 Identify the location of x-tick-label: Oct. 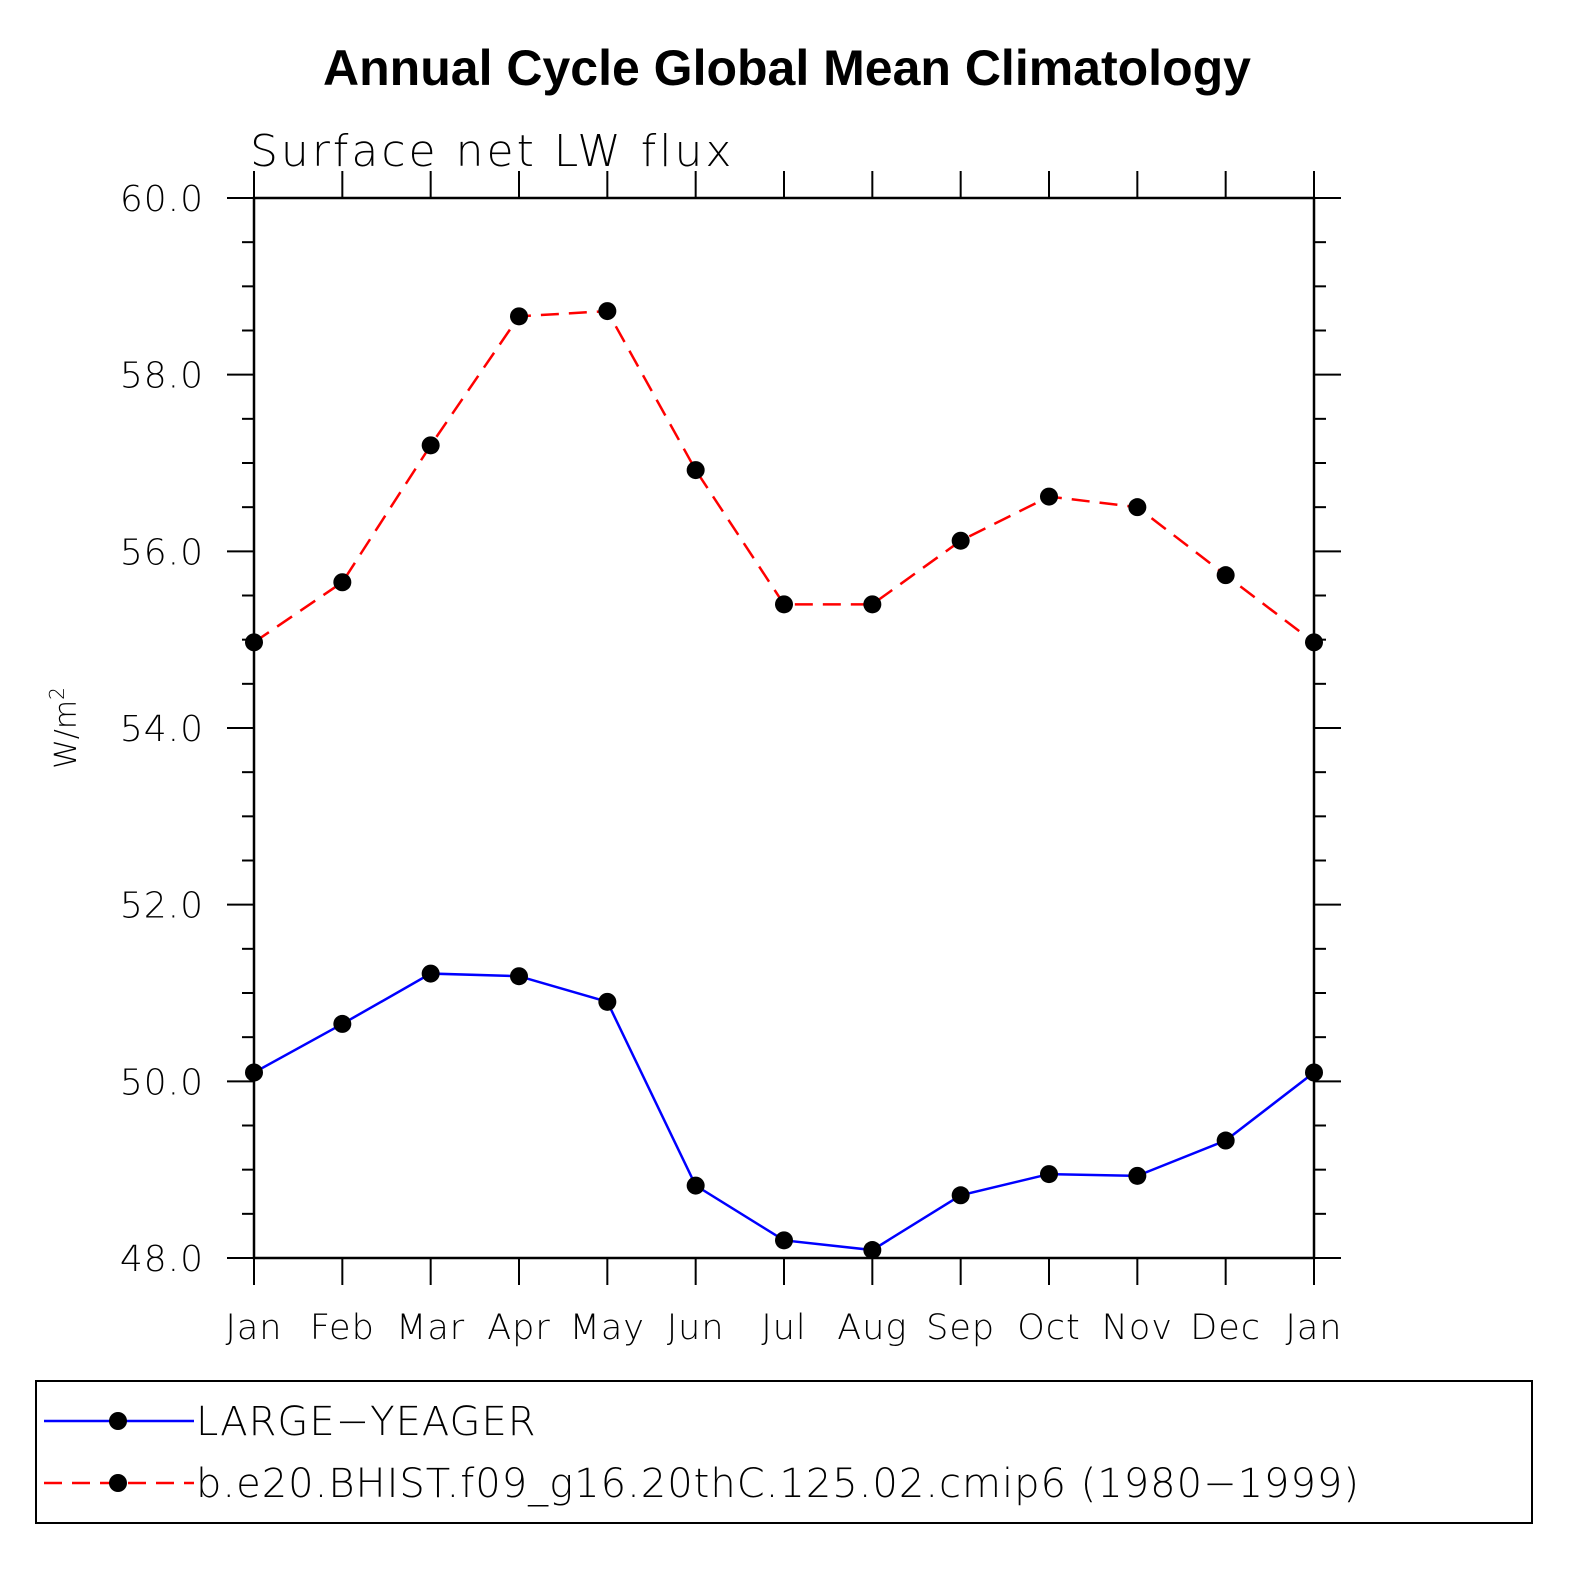
(1049, 1328).